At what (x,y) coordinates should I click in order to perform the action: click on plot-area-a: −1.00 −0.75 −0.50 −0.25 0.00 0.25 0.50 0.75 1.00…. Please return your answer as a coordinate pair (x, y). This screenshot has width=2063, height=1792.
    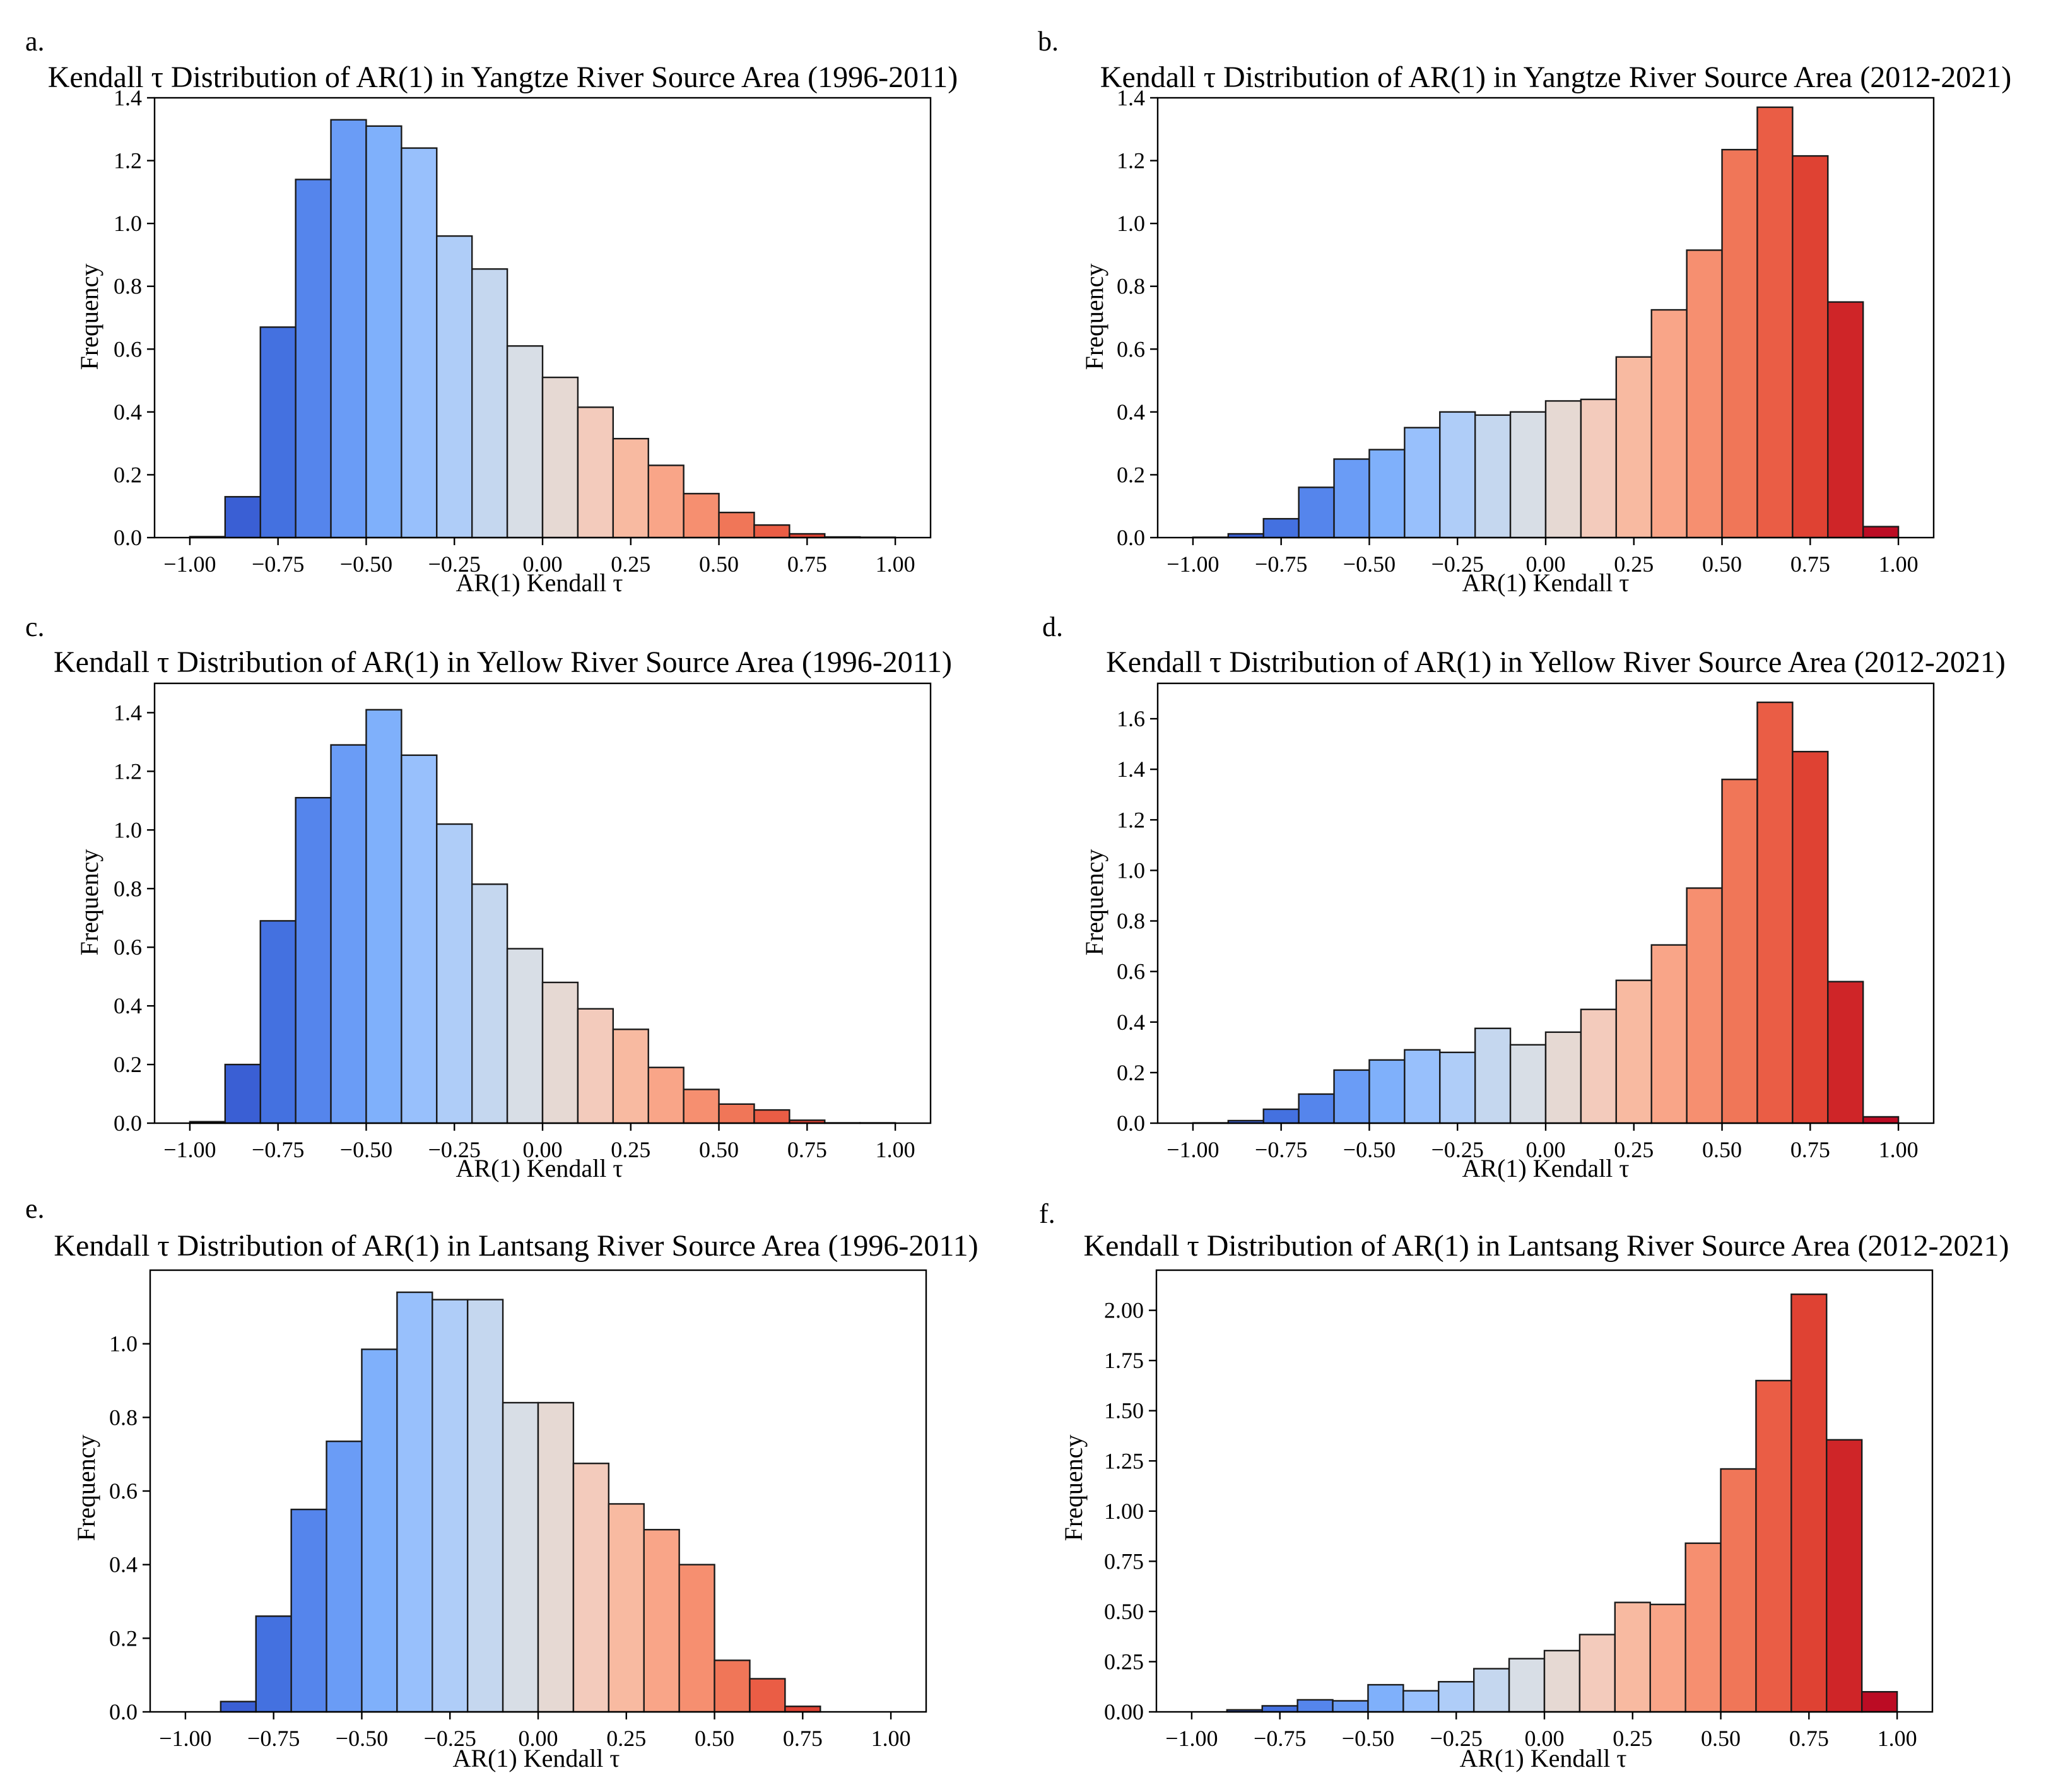
    Looking at the image, I should click on (523, 331).